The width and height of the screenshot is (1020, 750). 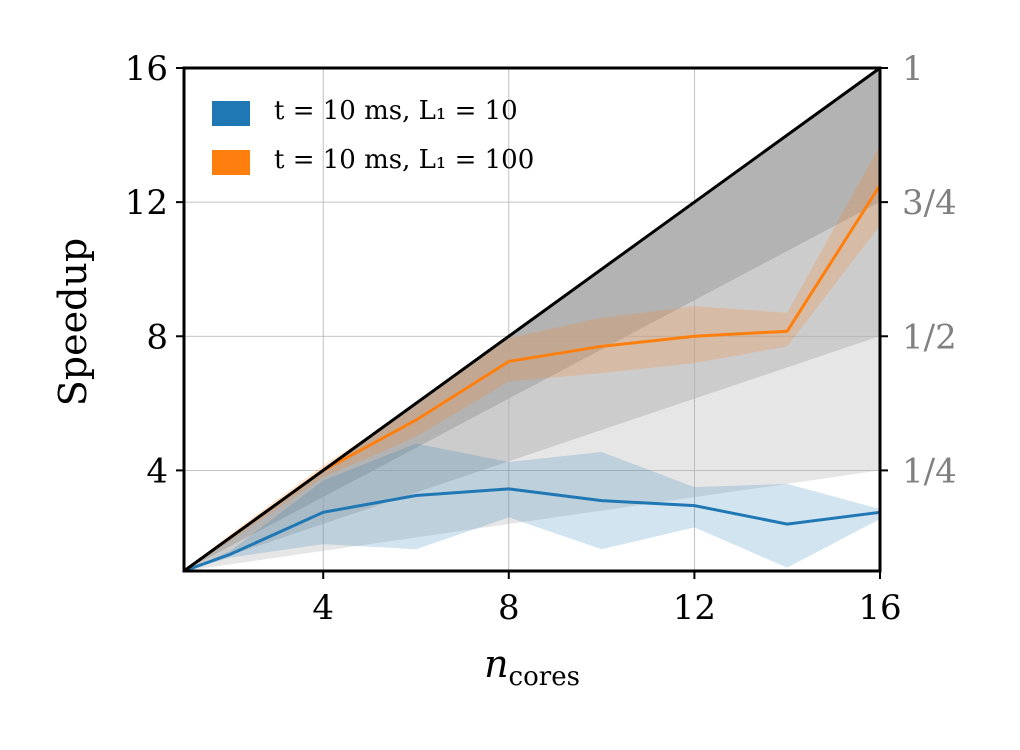 I want to click on x-axis-label-sub: cores, so click(x=544, y=677).